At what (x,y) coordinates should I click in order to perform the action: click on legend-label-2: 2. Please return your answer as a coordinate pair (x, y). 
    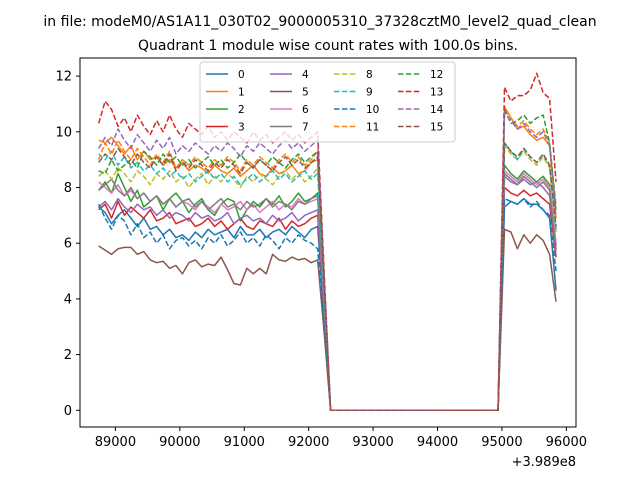
    Looking at the image, I should click on (241, 110).